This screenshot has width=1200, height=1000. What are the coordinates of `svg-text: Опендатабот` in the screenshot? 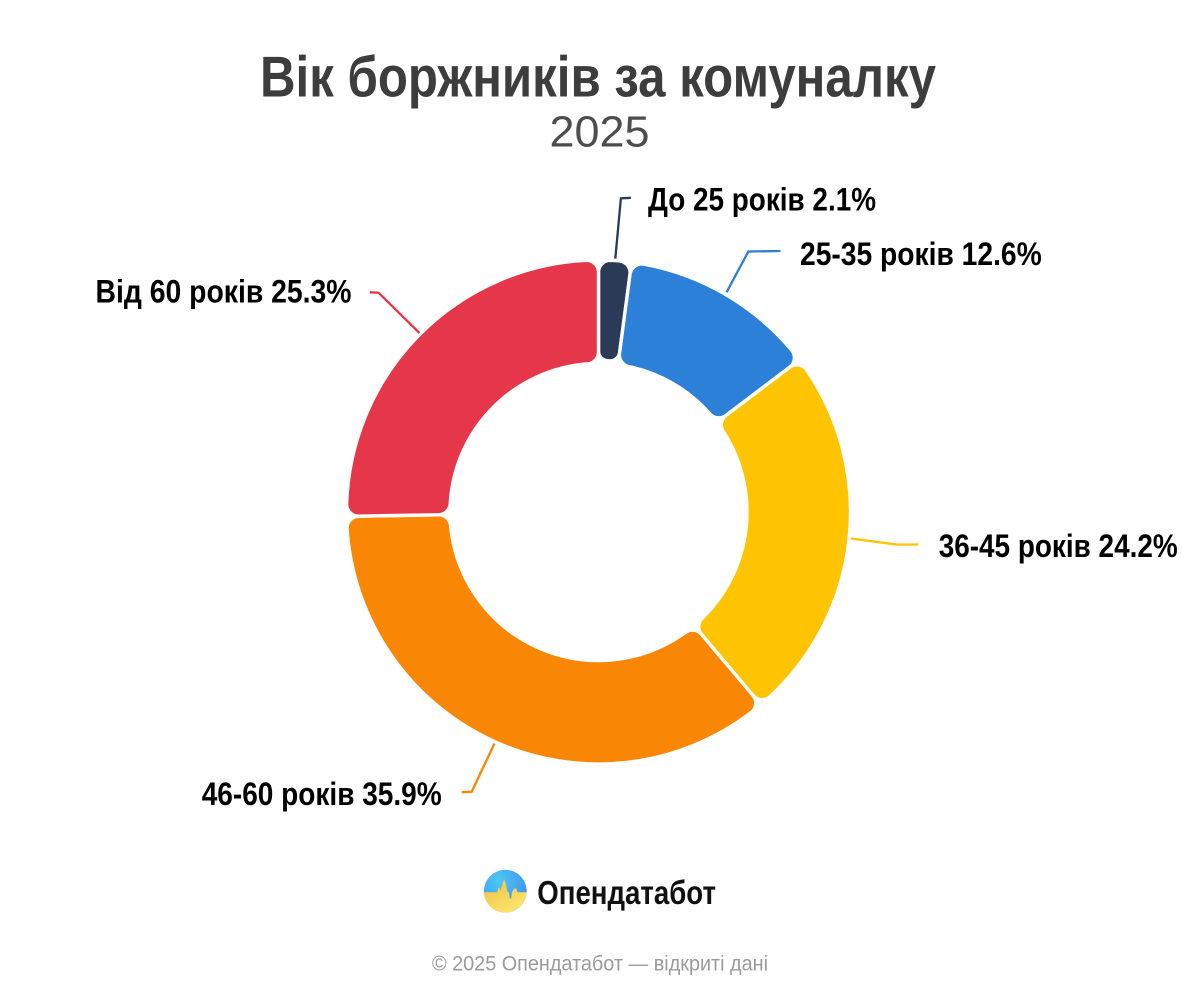 It's located at (626, 892).